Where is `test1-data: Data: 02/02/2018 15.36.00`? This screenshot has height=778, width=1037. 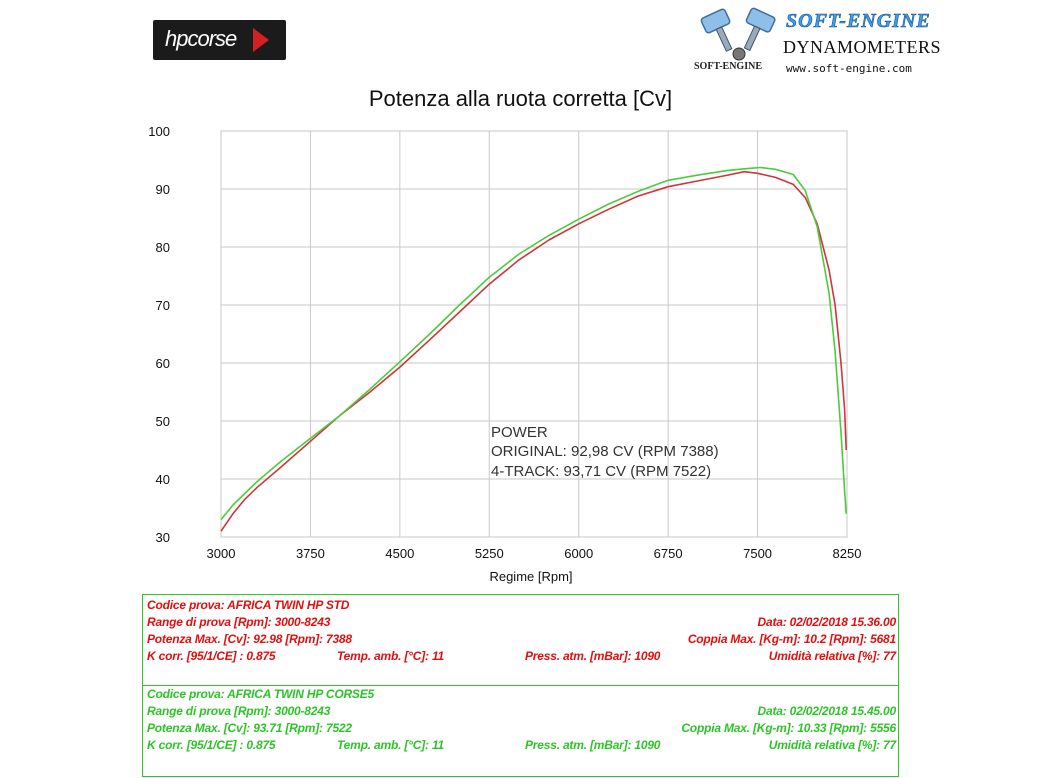 test1-data: Data: 02/02/2018 15.36.00 is located at coordinates (827, 622).